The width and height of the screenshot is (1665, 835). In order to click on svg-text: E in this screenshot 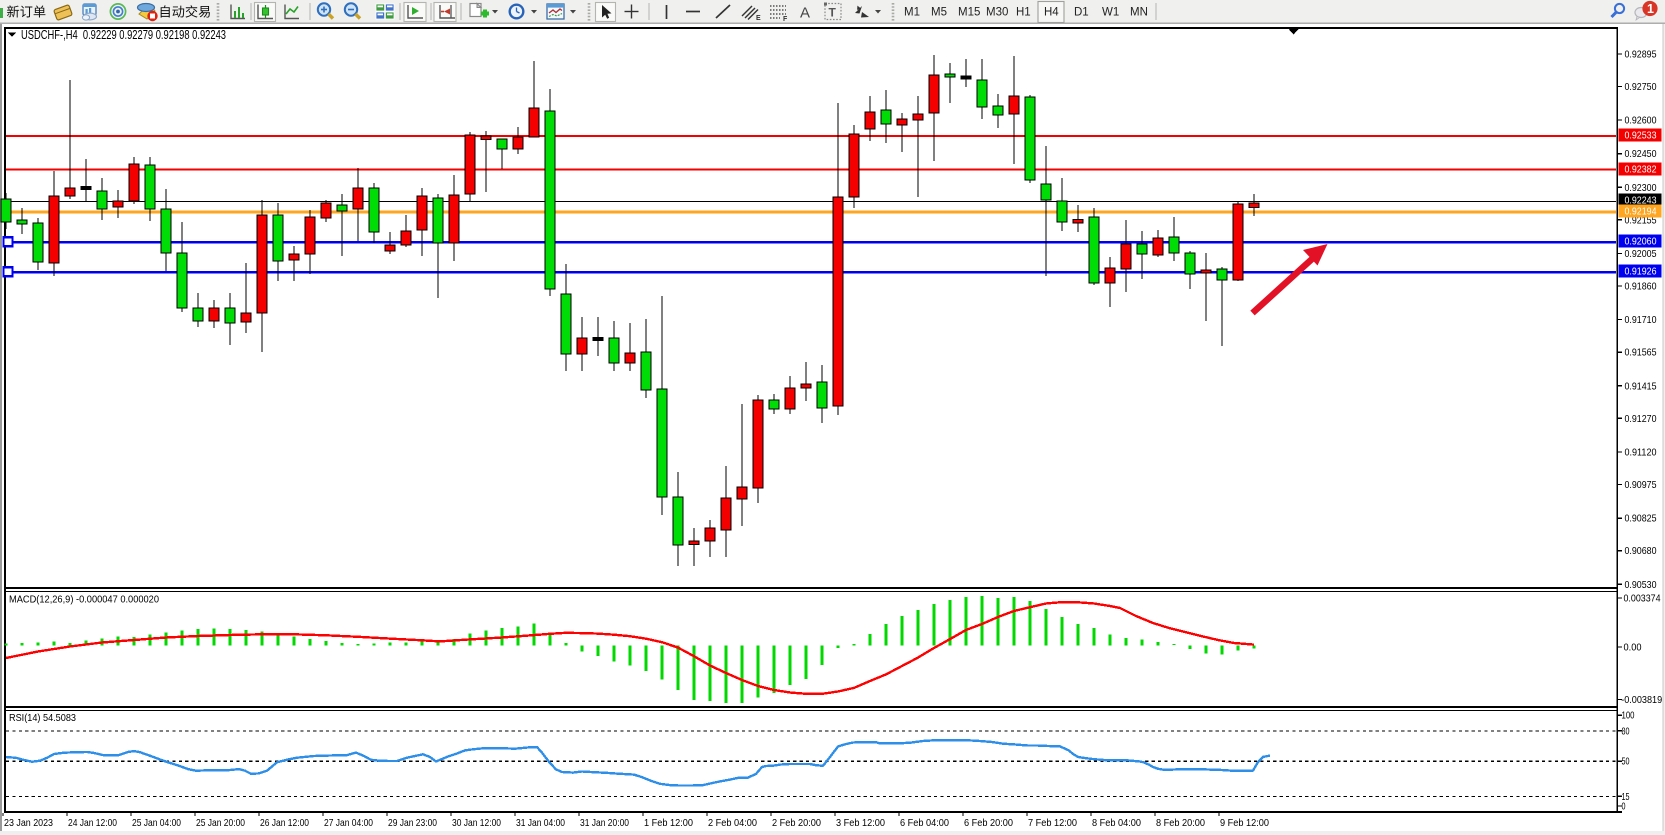, I will do `click(758, 18)`.